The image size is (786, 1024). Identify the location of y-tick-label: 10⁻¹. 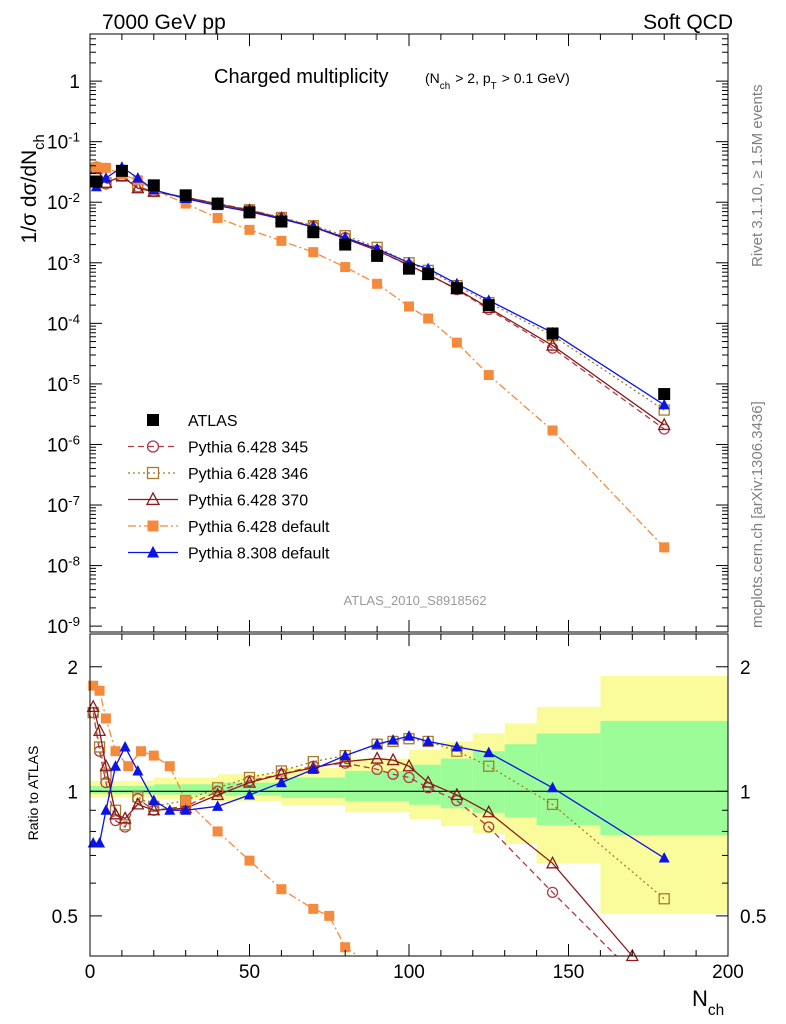
(63, 141).